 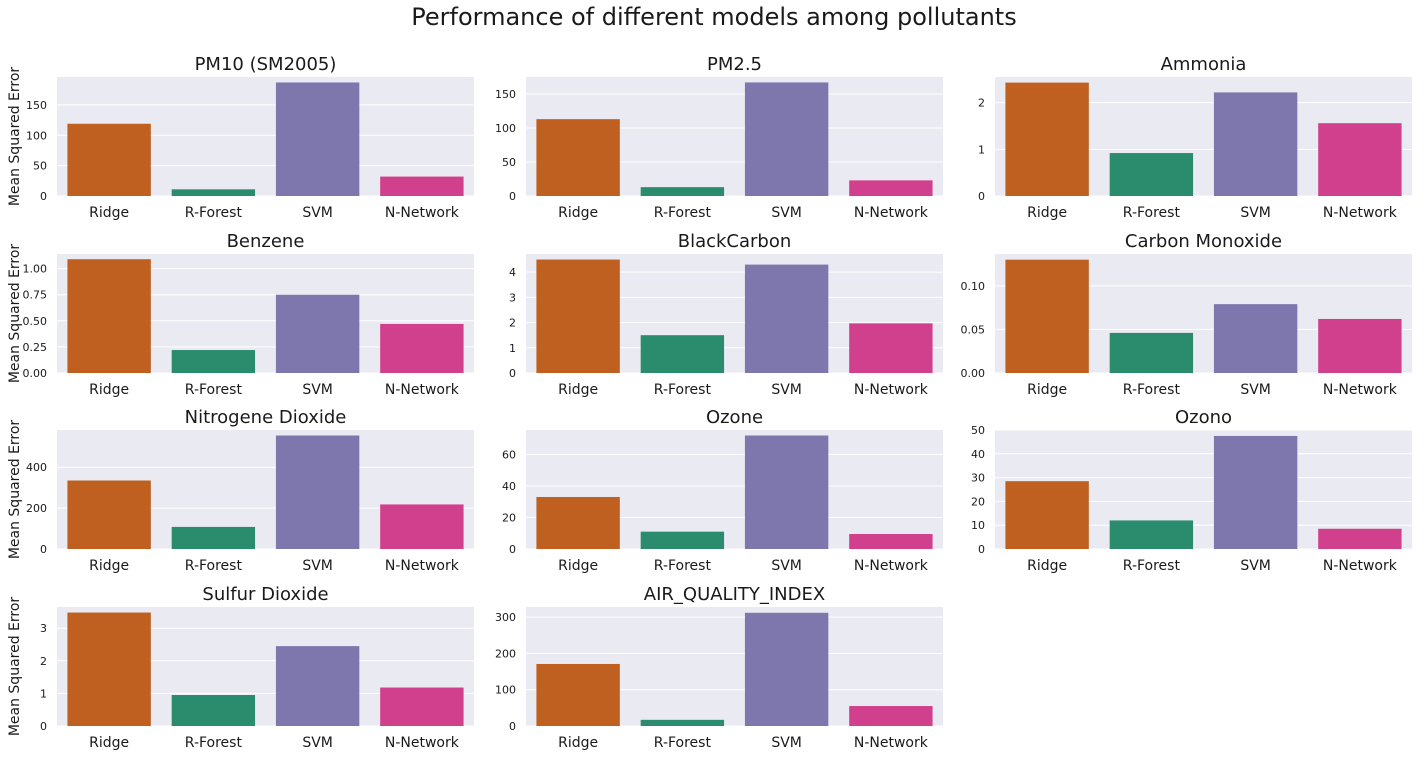 I want to click on subplot-title: Sulfur Dioxide, so click(x=265, y=594).